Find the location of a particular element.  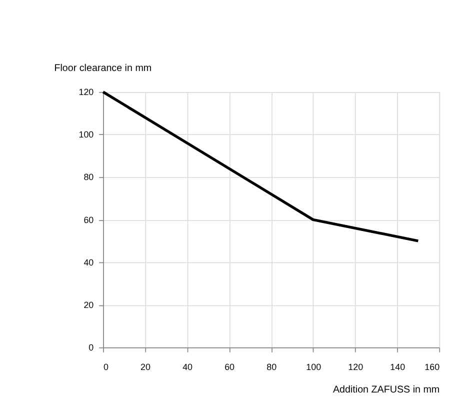

y-tick-label: 20 is located at coordinates (89, 305).